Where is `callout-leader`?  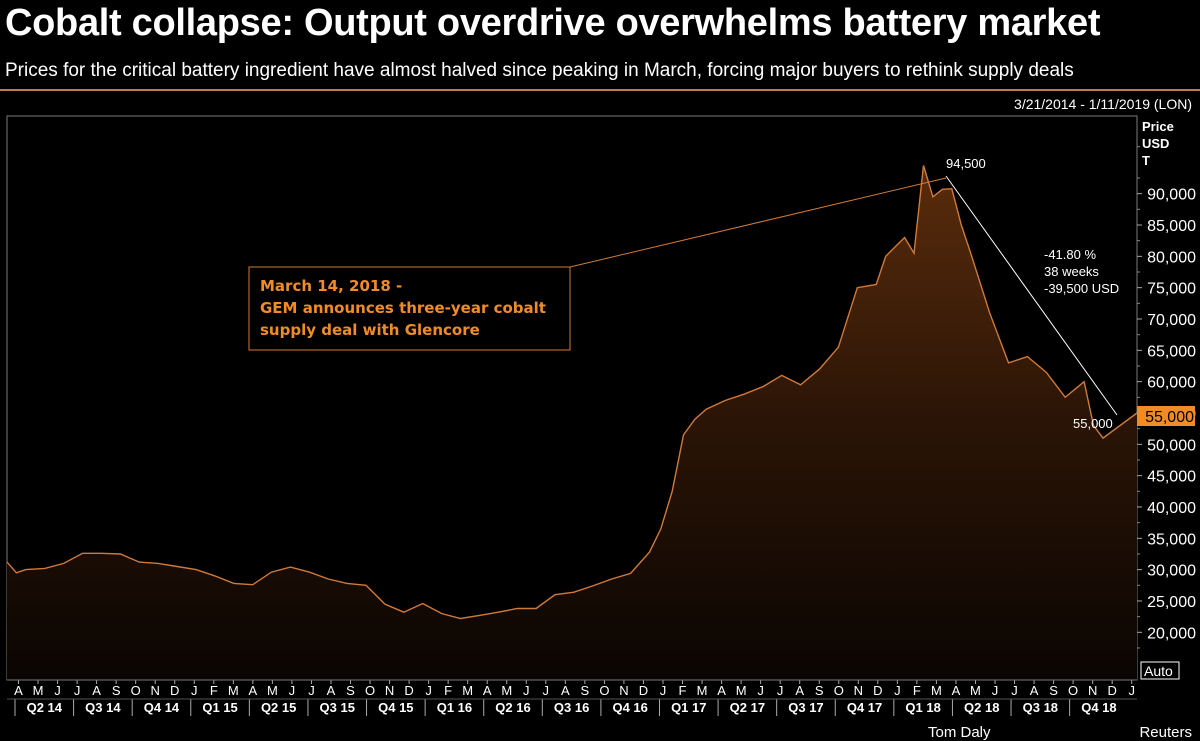 callout-leader is located at coordinates (758, 222).